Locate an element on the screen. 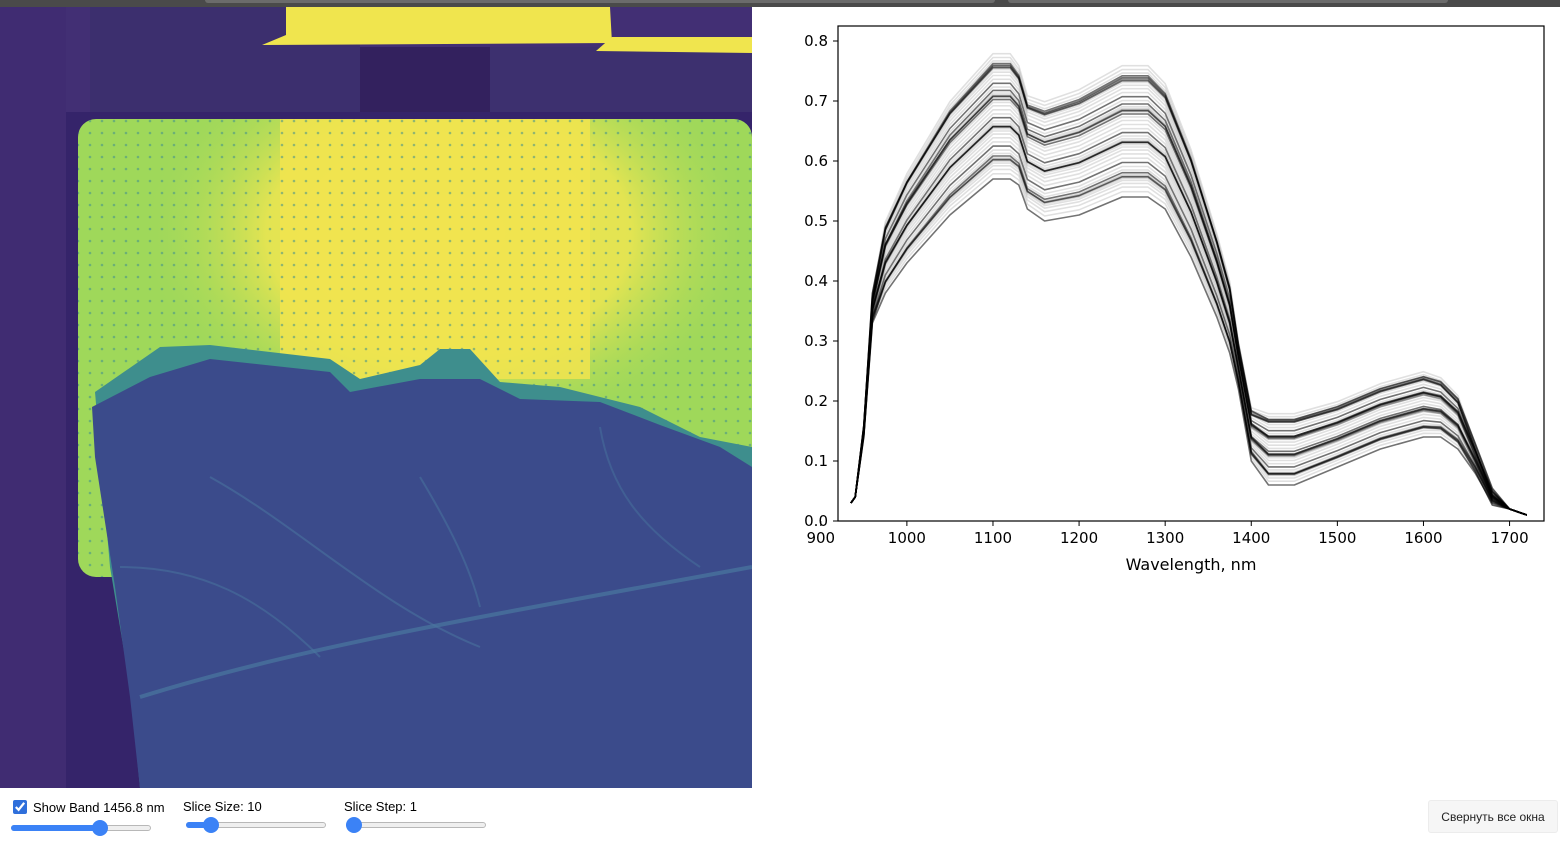 The height and width of the screenshot is (841, 1560). show-band-checkbox is located at coordinates (20, 807).